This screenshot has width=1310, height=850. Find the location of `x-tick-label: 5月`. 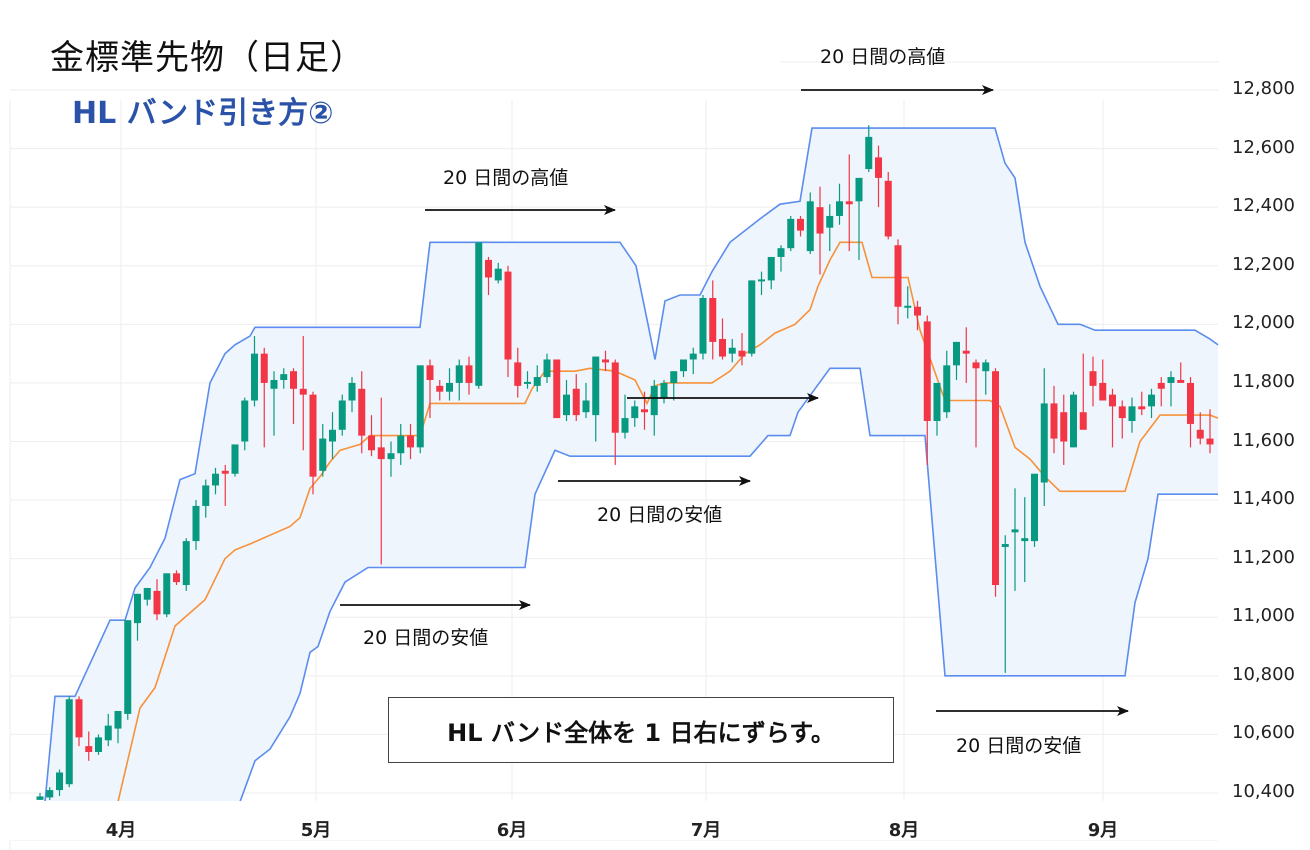

x-tick-label: 5月 is located at coordinates (316, 830).